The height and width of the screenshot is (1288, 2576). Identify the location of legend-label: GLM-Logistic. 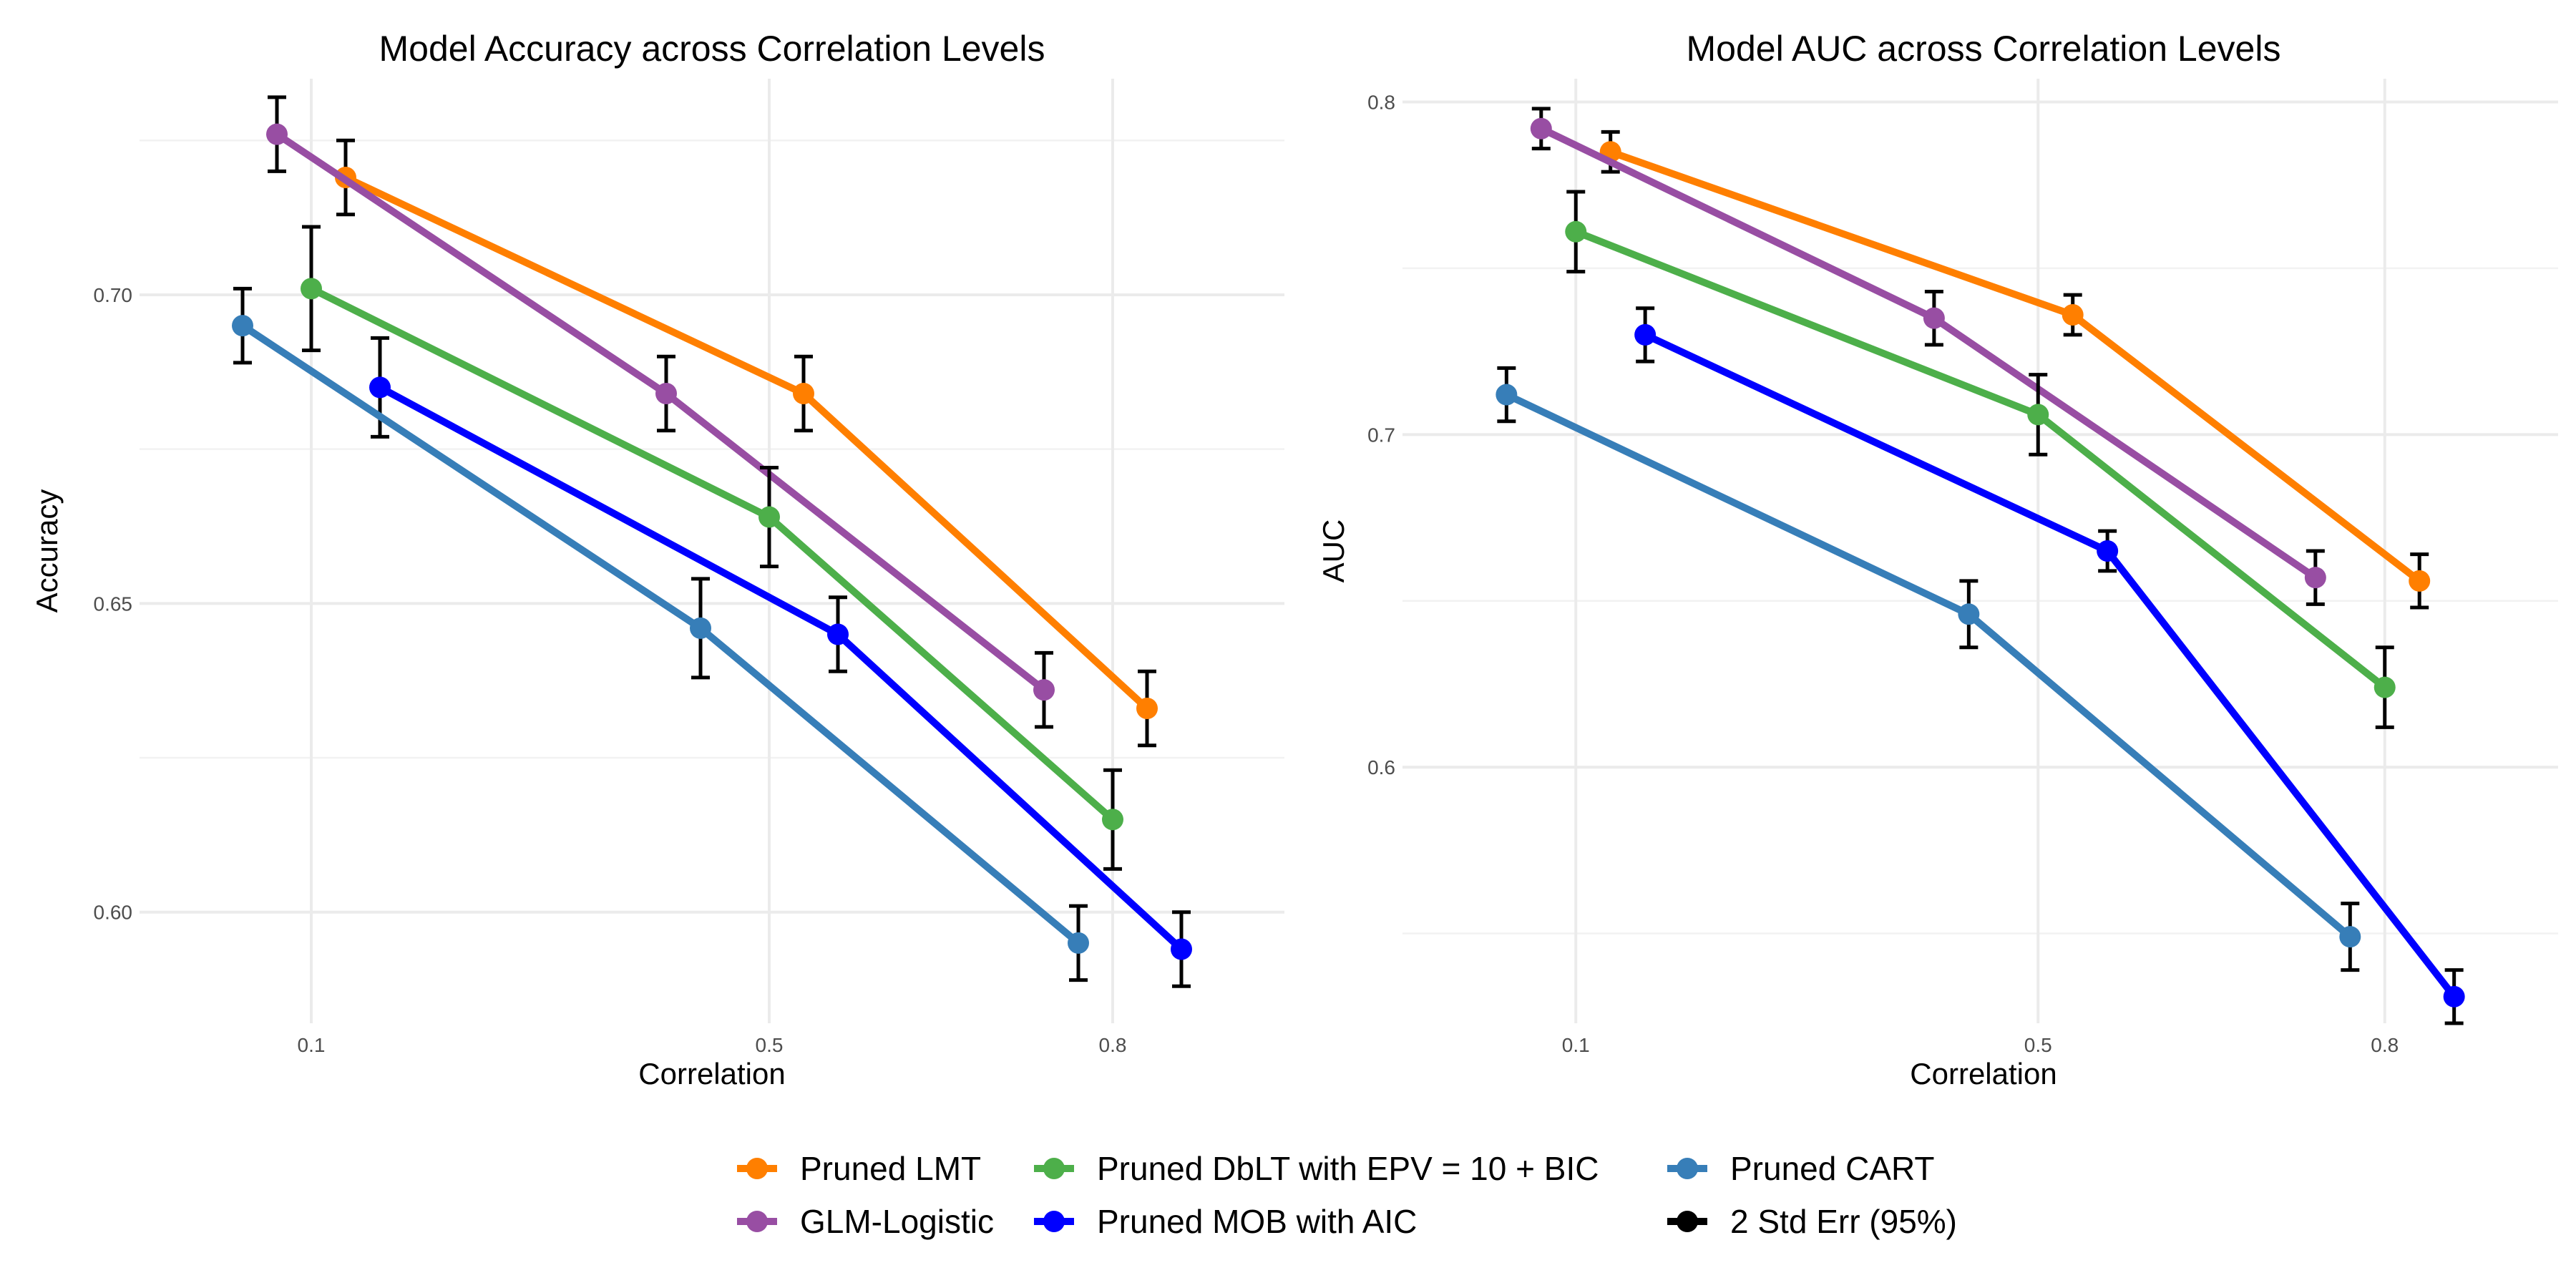
(897, 1221).